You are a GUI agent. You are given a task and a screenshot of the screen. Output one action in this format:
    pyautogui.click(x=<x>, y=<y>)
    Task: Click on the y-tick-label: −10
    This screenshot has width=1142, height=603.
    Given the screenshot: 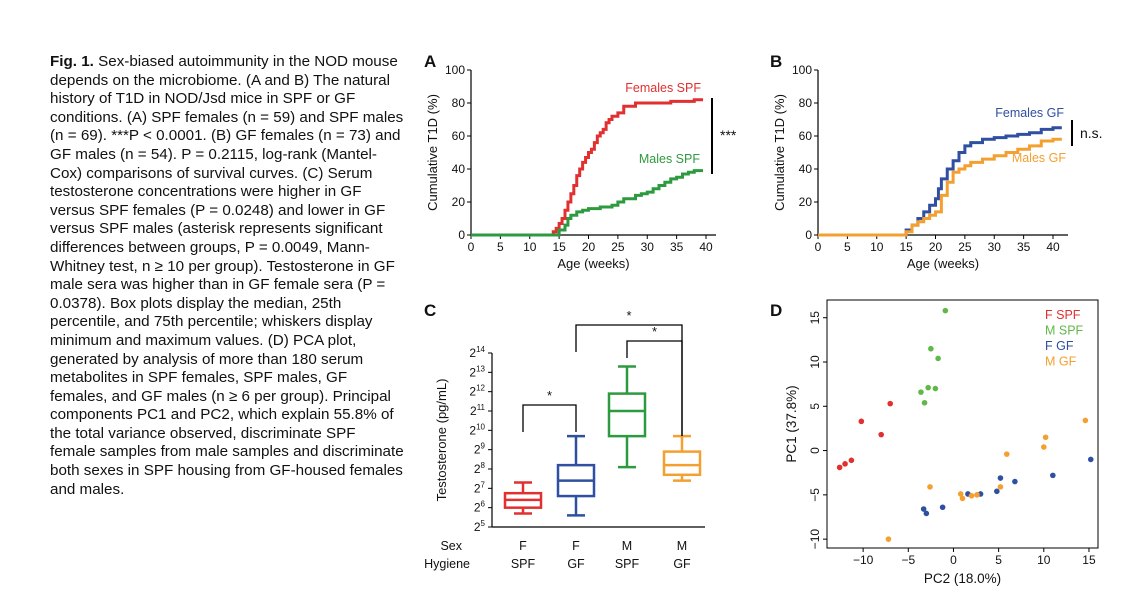 What is the action you would take?
    pyautogui.click(x=815, y=539)
    